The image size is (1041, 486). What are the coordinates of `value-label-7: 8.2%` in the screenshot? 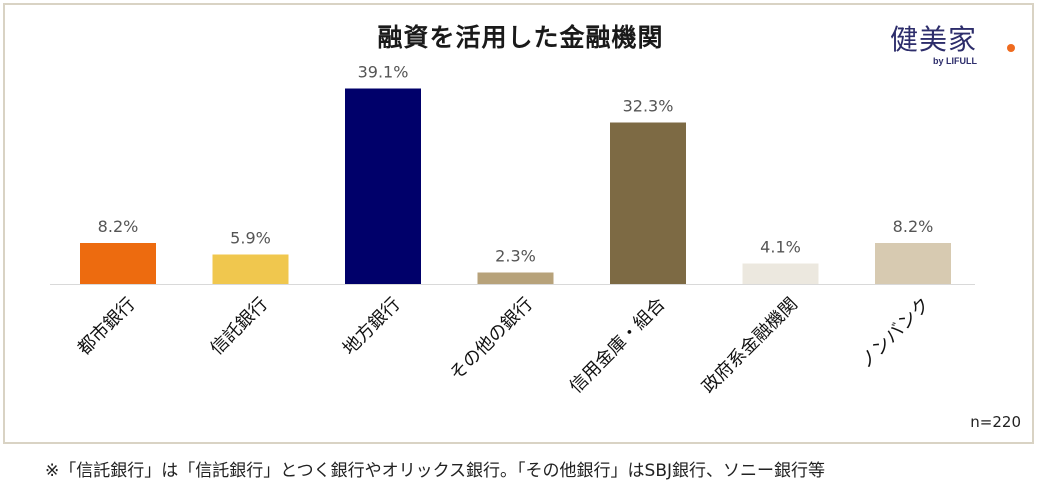 It's located at (913, 226).